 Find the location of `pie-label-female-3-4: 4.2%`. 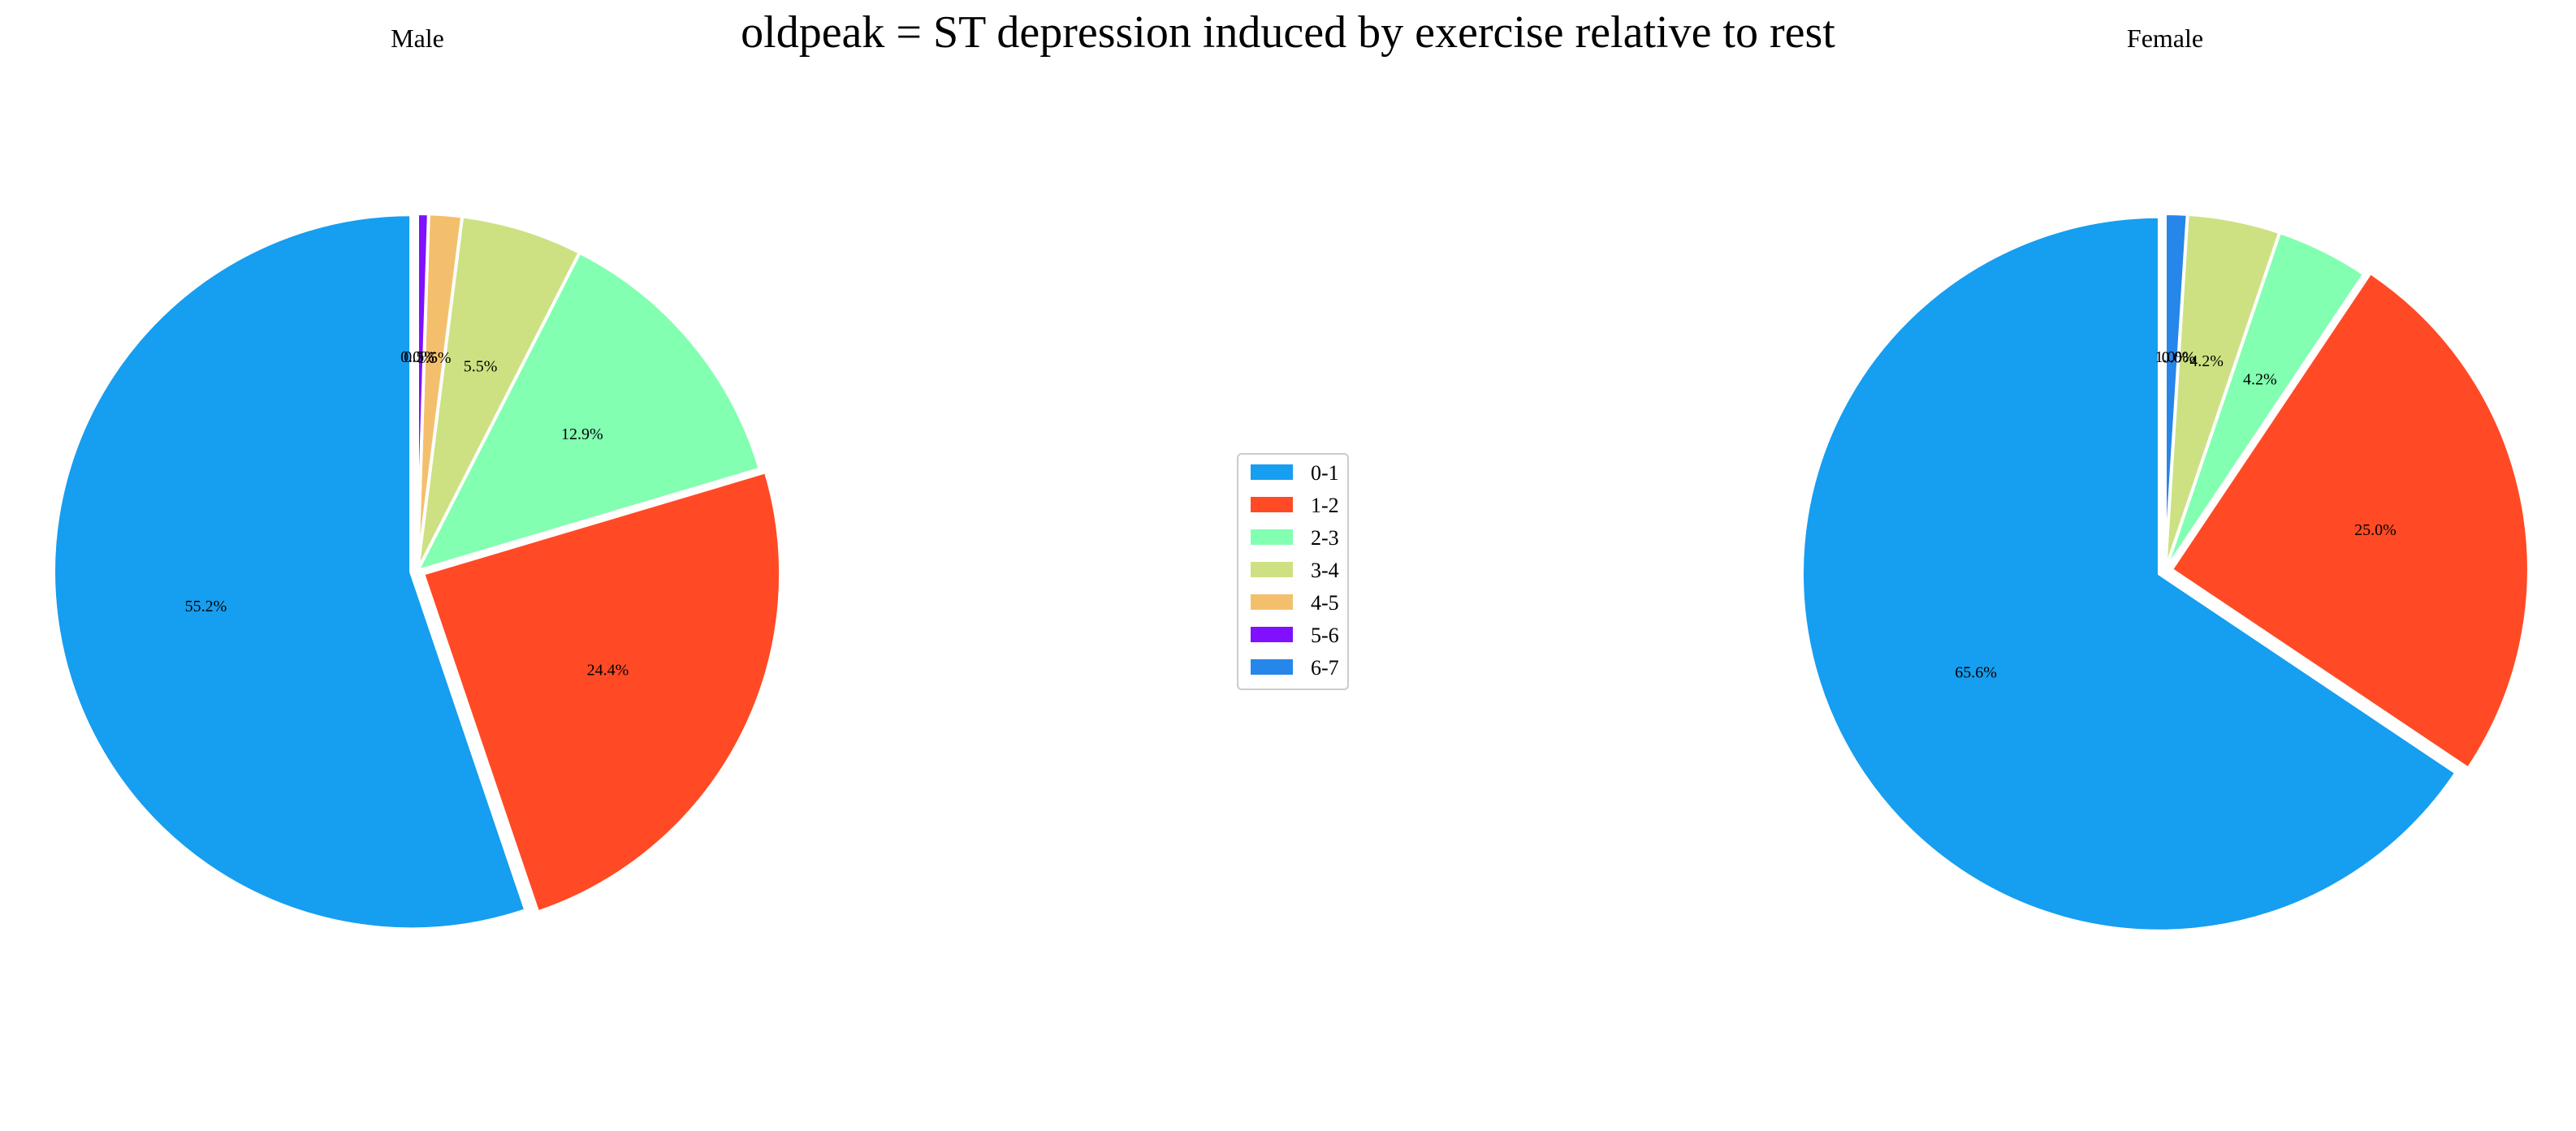

pie-label-female-3-4: 4.2% is located at coordinates (2207, 361).